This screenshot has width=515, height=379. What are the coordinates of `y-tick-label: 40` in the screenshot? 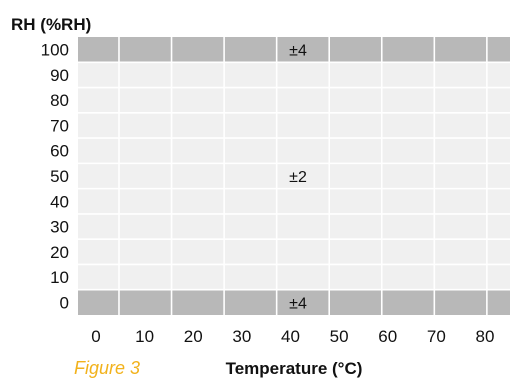 It's located at (59, 201).